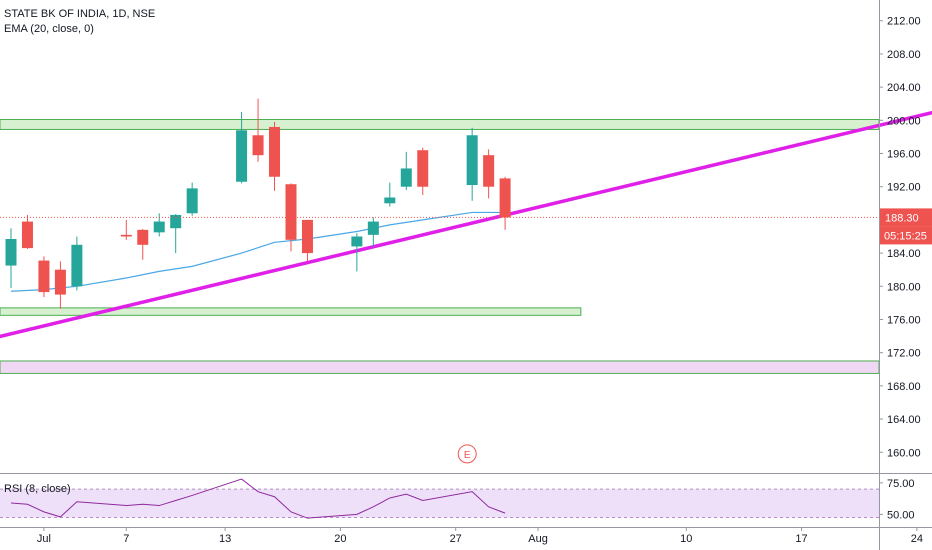 The width and height of the screenshot is (932, 550). I want to click on price-tick-label: 196.00, so click(904, 155).